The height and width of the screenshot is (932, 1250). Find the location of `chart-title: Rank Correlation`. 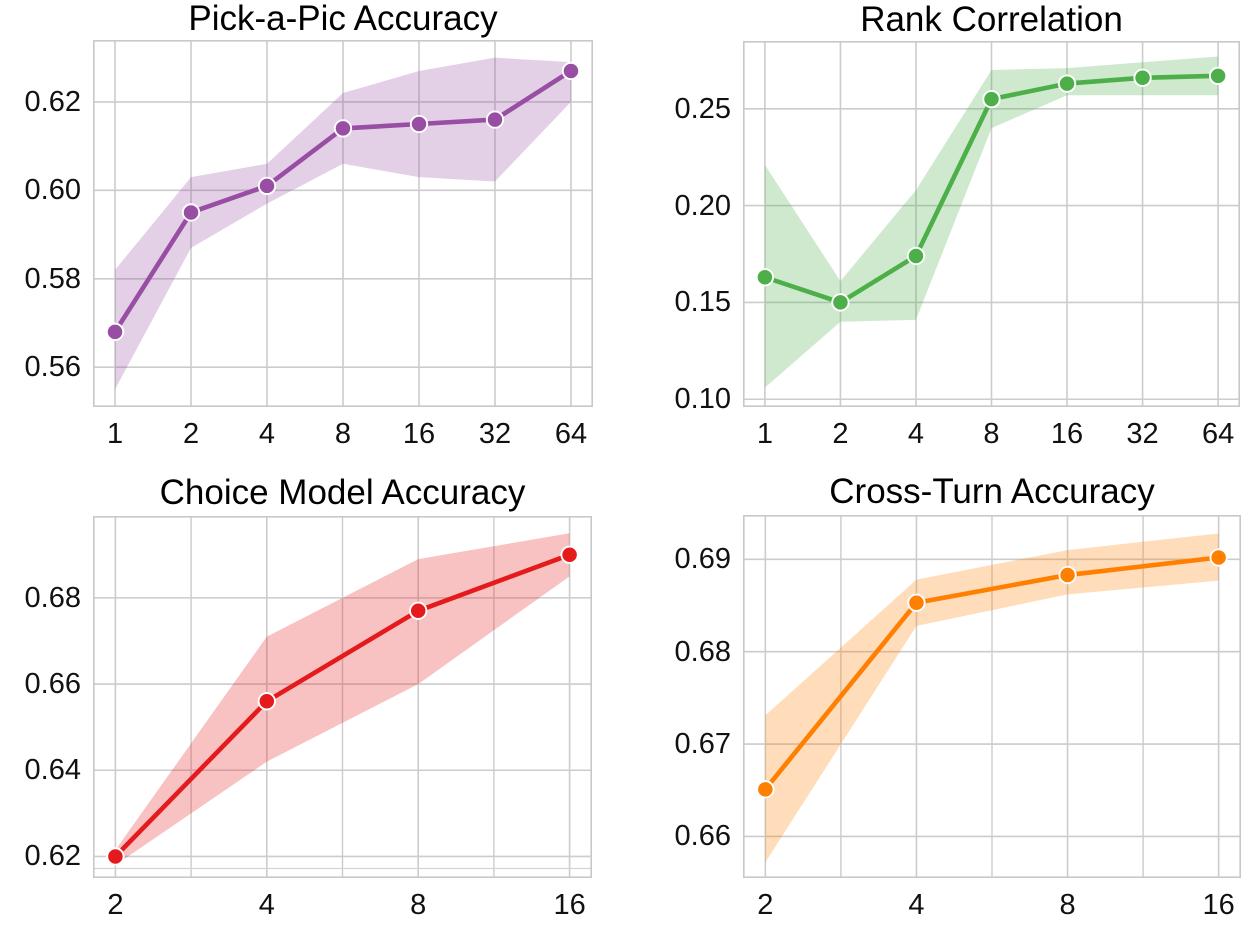

chart-title: Rank Correlation is located at coordinates (991, 19).